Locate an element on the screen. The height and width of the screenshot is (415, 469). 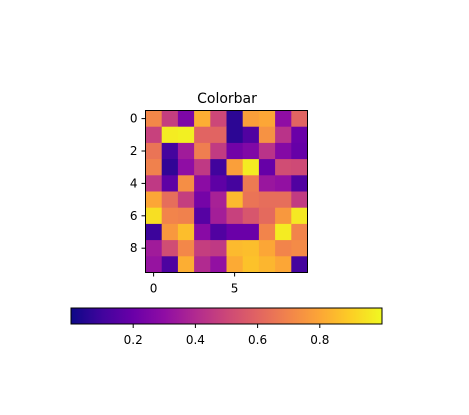
y-tick-label: 4 is located at coordinates (134, 183).